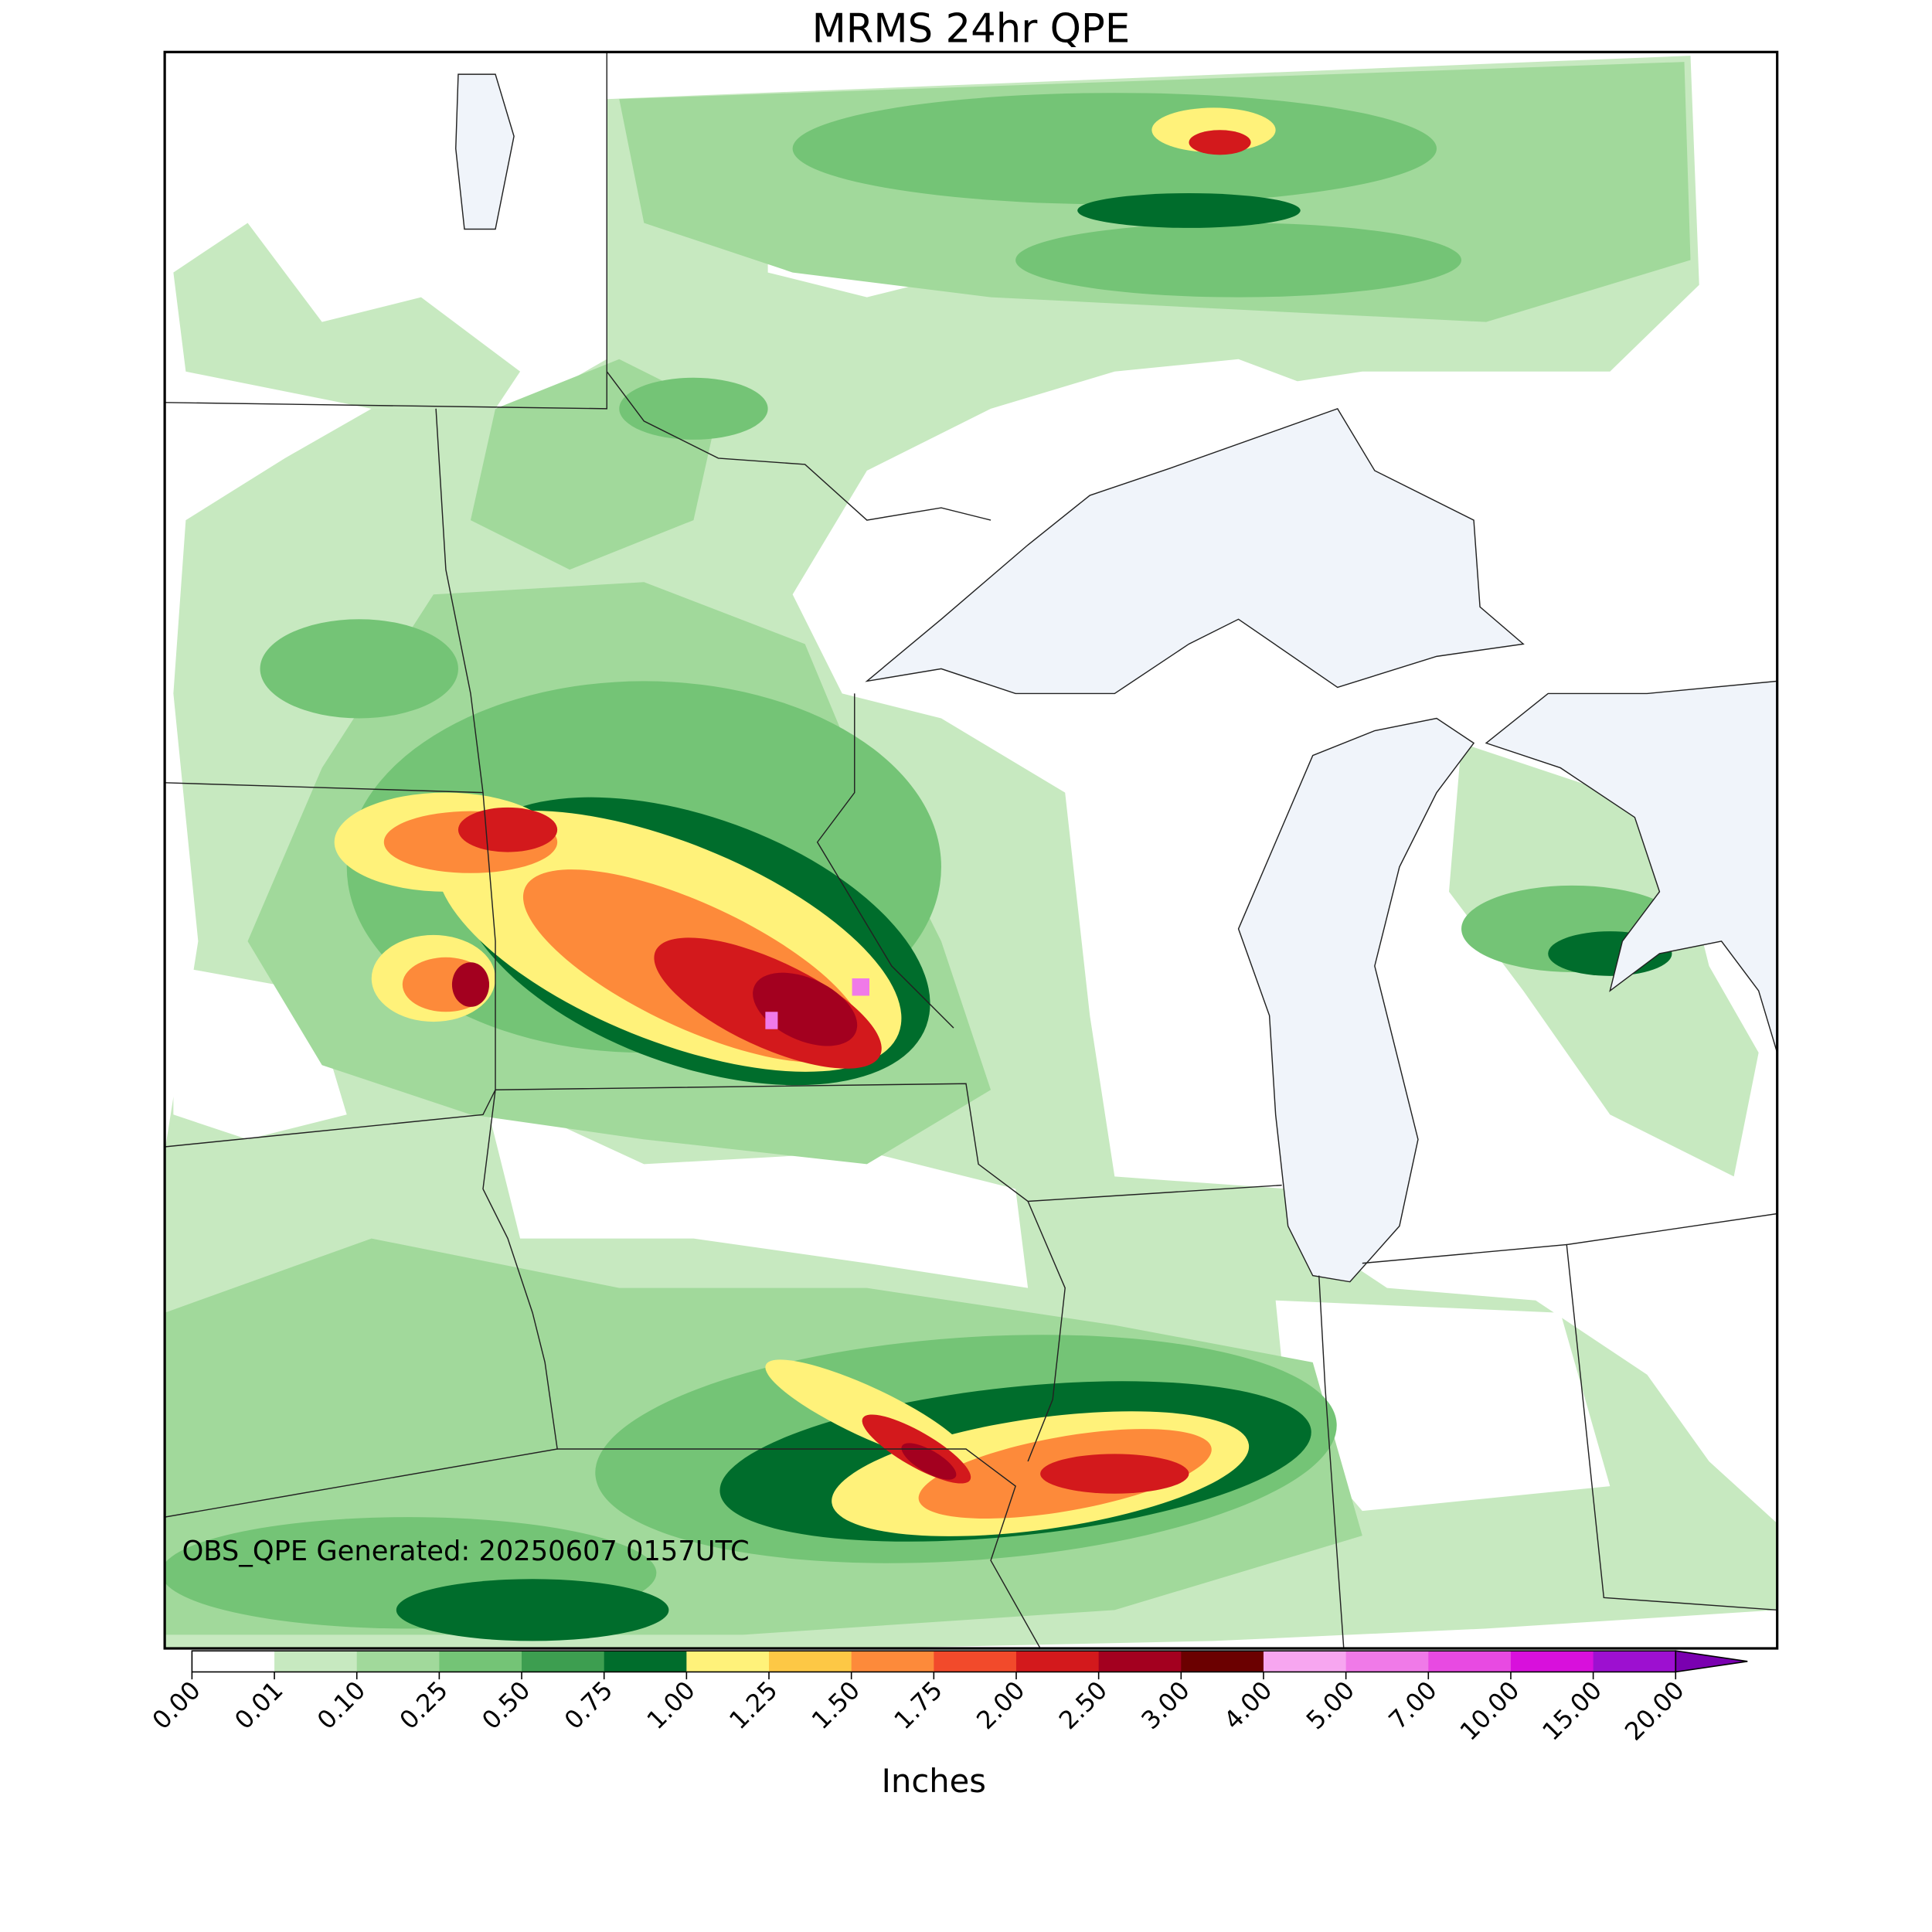 The image size is (1932, 1932). Describe the element at coordinates (1712, 1661) in the screenshot. I see `colorbar-extension` at that location.